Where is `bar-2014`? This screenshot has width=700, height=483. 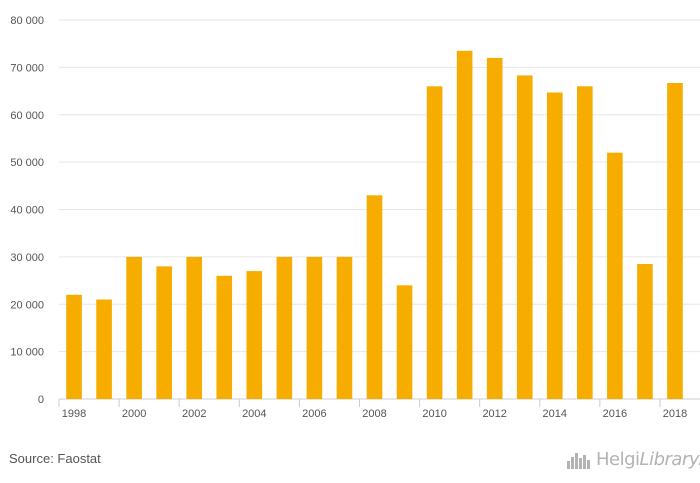
bar-2014 is located at coordinates (554, 245).